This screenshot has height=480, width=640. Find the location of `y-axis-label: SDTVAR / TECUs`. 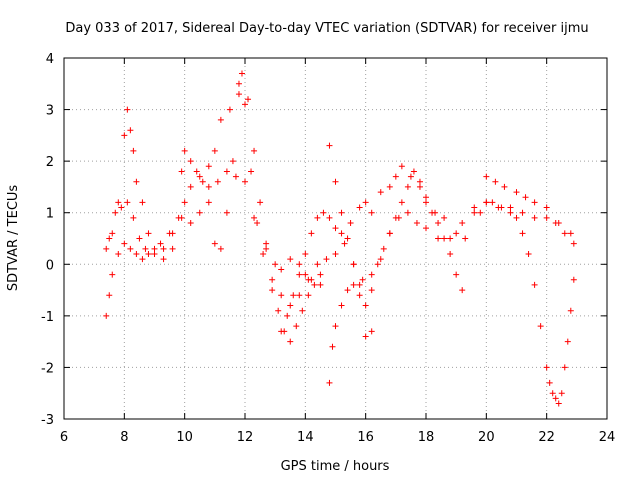

y-axis-label: SDTVAR / TECUs is located at coordinates (13, 238).